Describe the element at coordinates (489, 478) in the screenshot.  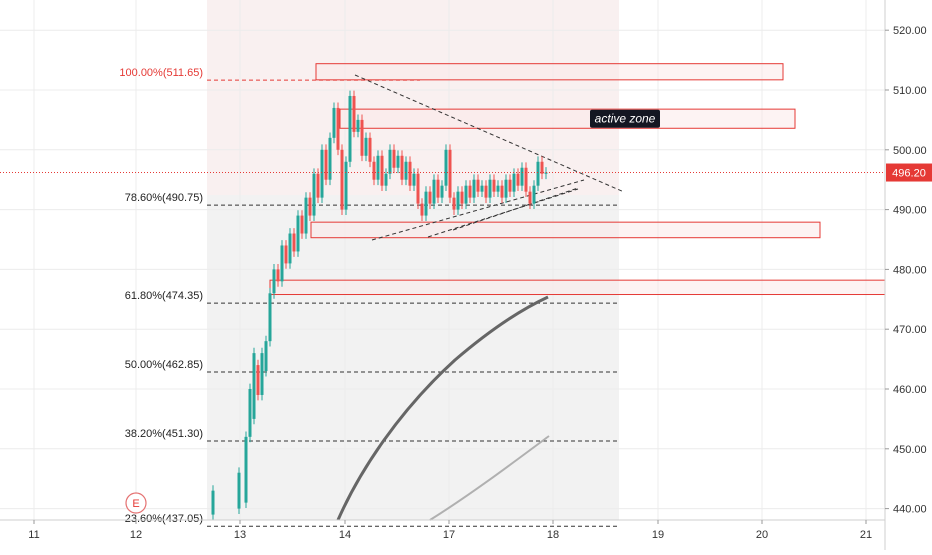
I see `ma-fast-line` at that location.